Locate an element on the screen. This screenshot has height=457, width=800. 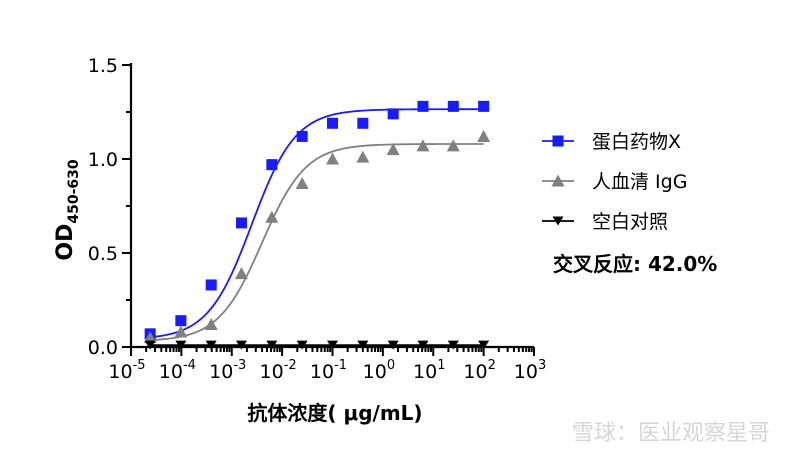
cross-reactivity-annotation: 交叉反应: 42.0% is located at coordinates (635, 264).